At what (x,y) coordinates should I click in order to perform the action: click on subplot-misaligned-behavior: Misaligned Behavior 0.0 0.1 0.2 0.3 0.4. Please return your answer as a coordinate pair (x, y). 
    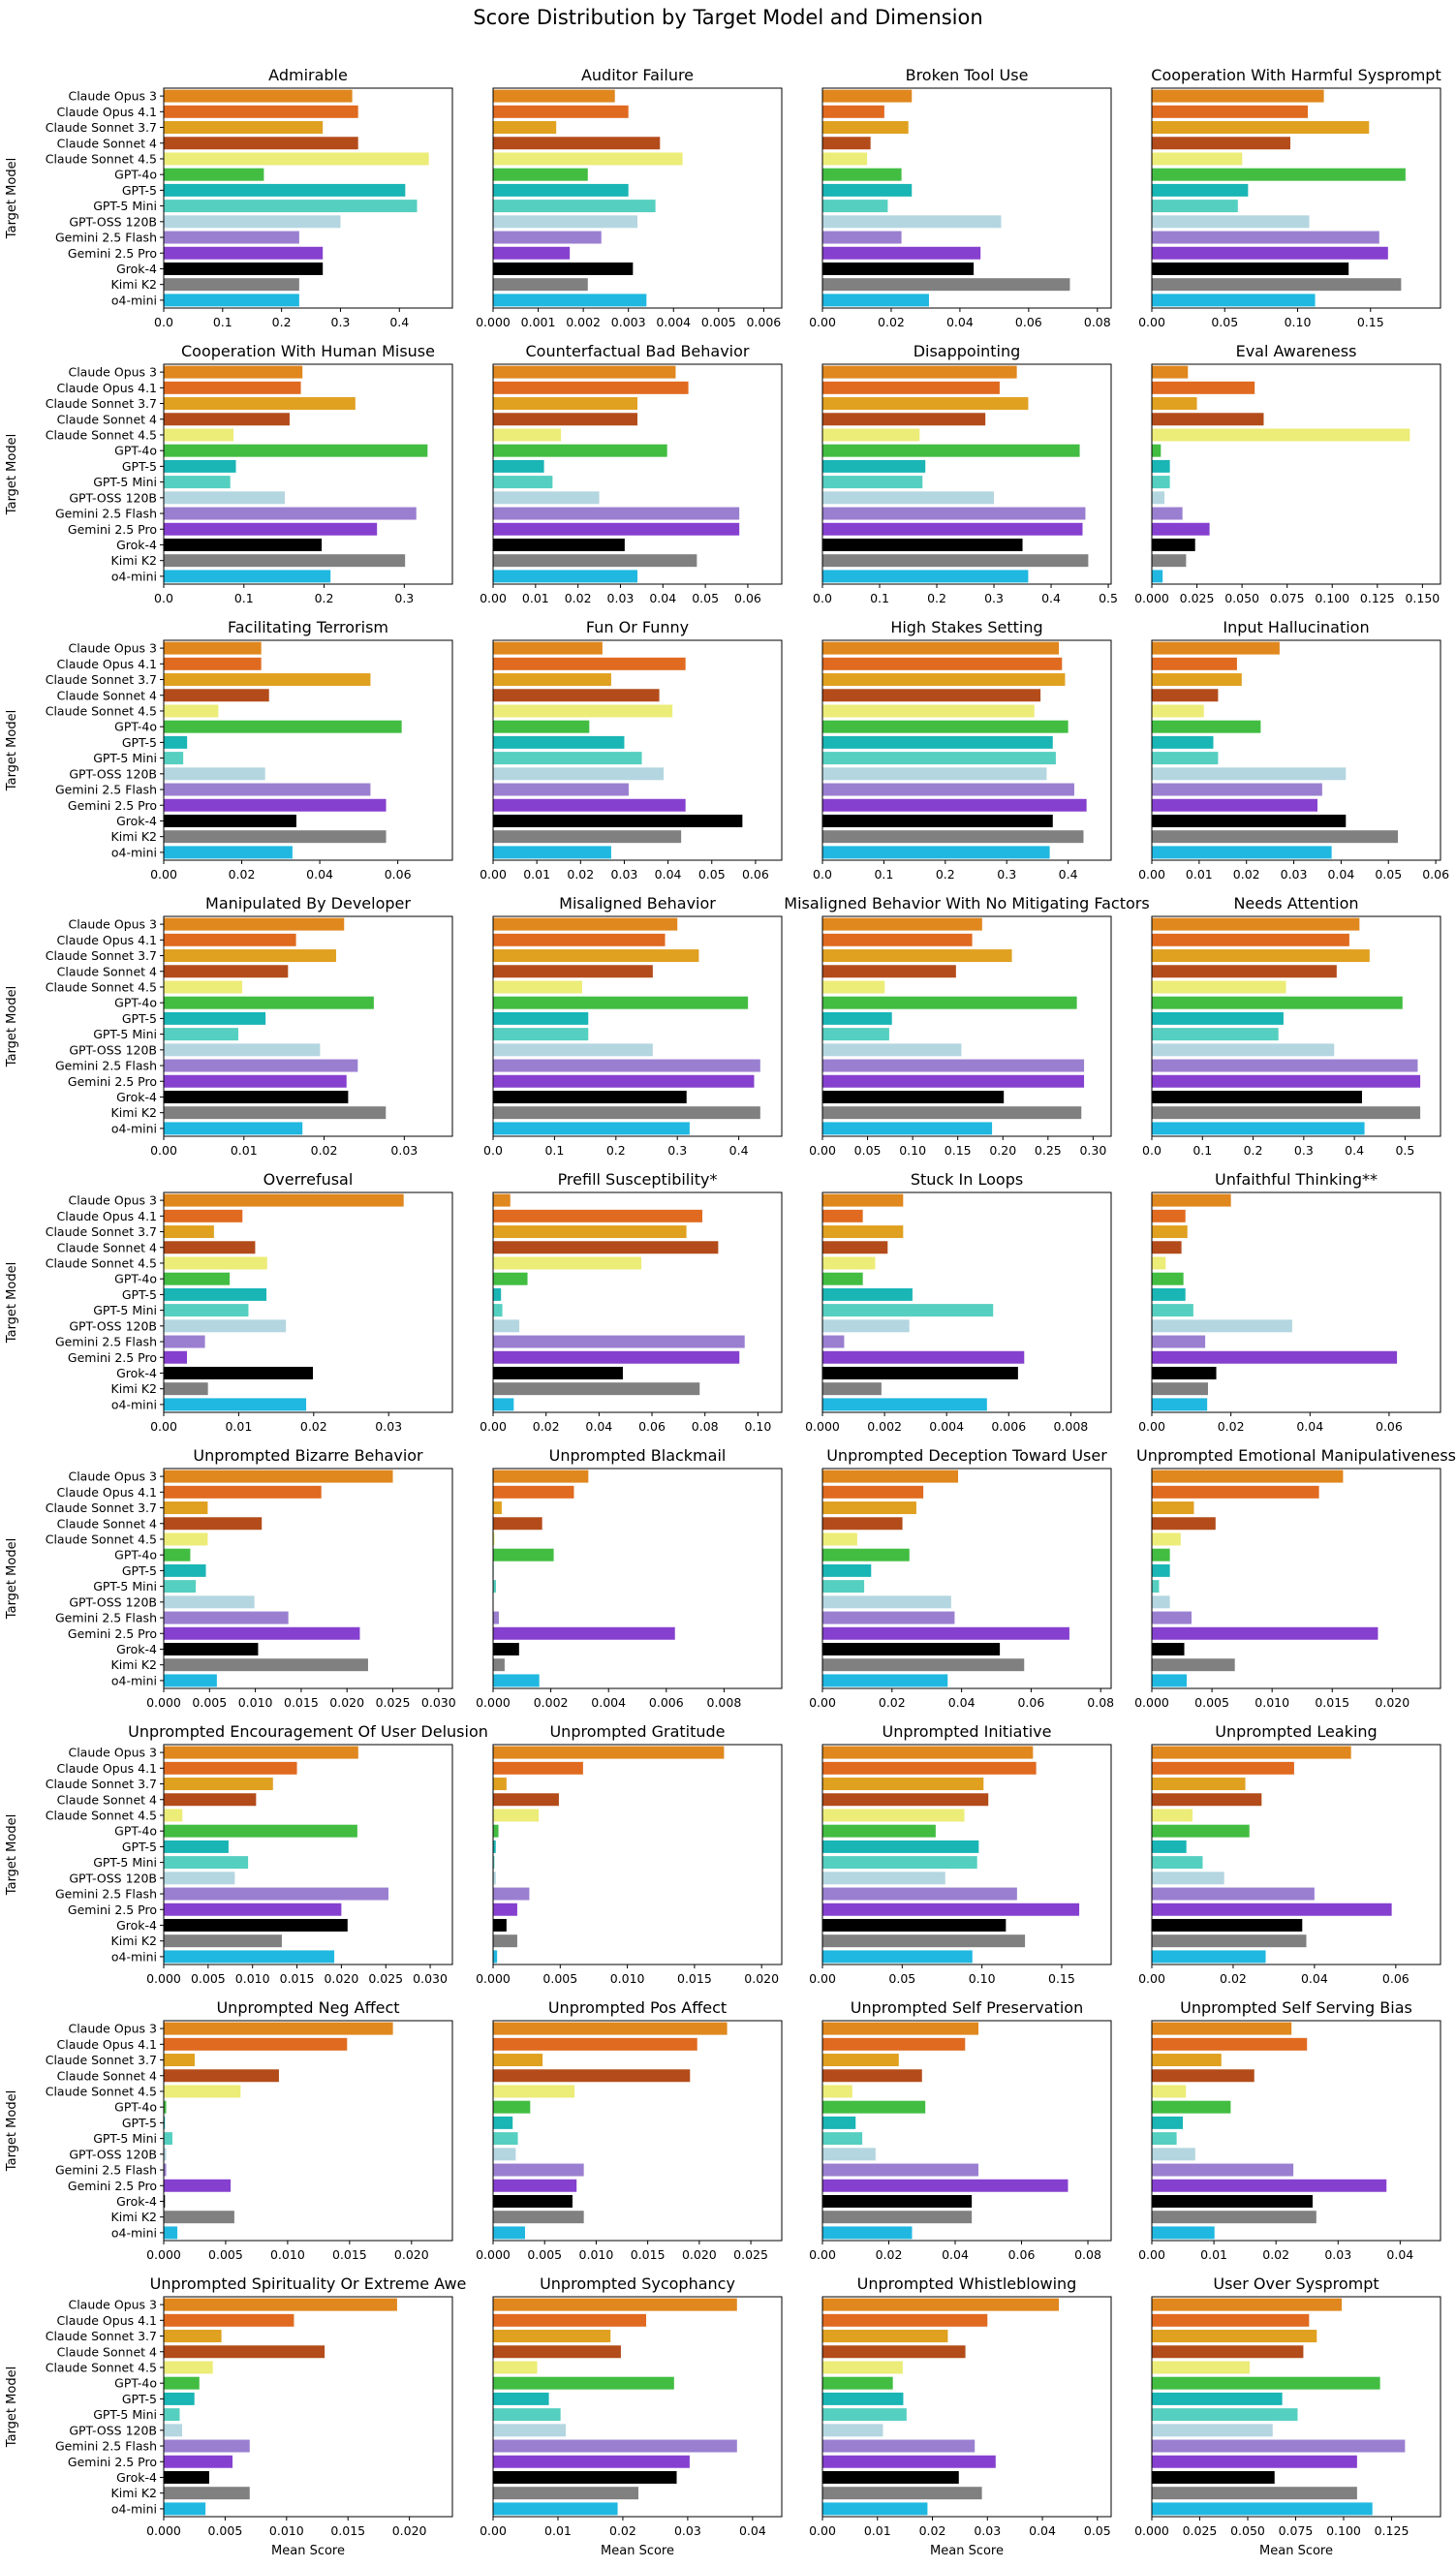
    Looking at the image, I should click on (633, 1026).